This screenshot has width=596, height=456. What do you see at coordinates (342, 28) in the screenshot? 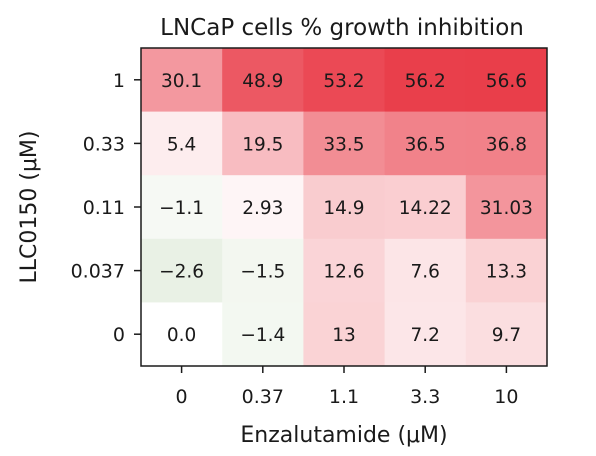
I see `chart-title: LNCaP cells % growth inhibition` at bounding box center [342, 28].